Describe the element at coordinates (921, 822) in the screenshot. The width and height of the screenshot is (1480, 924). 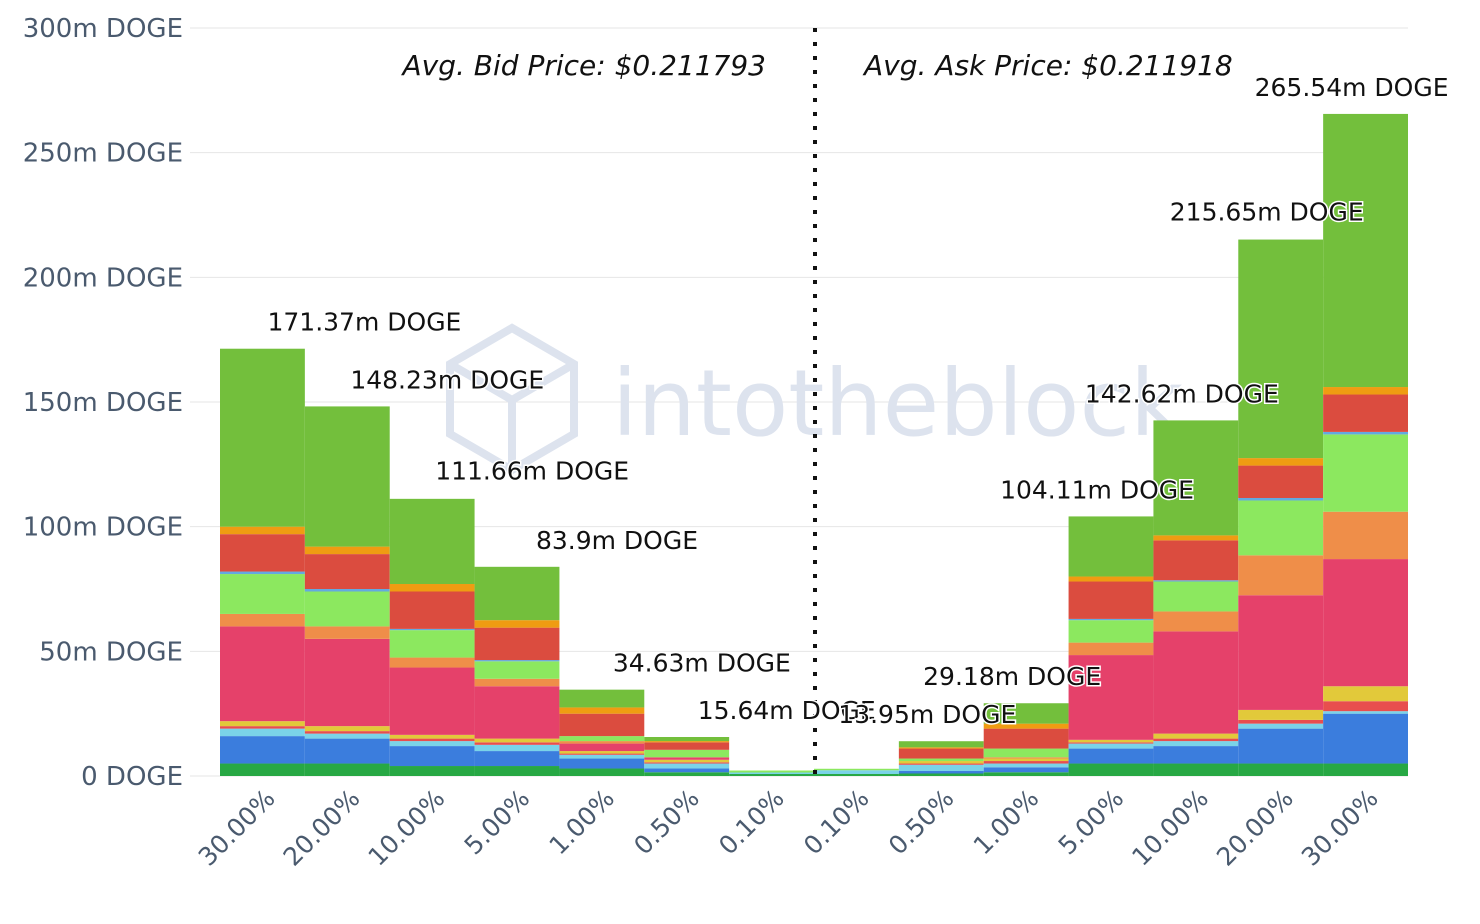
I see `x-tick-label: 0.50%` at that location.